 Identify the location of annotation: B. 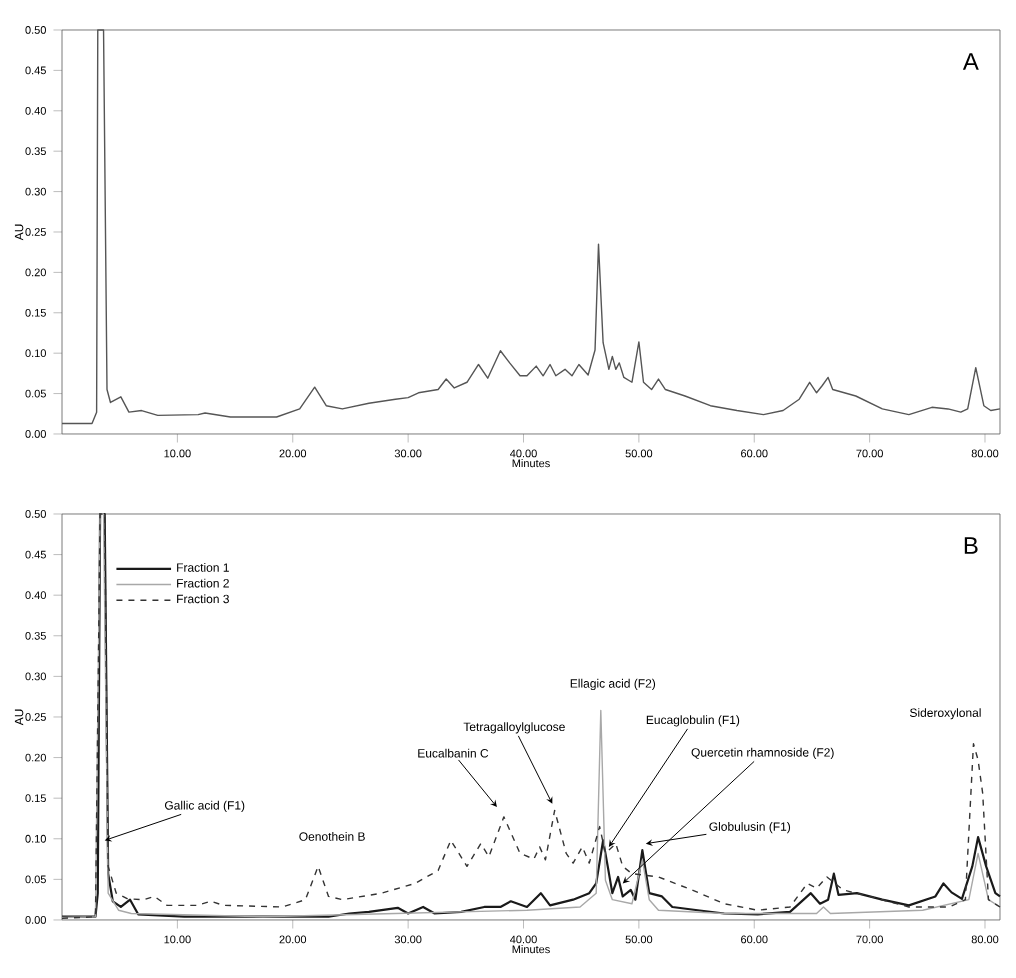
(971, 545).